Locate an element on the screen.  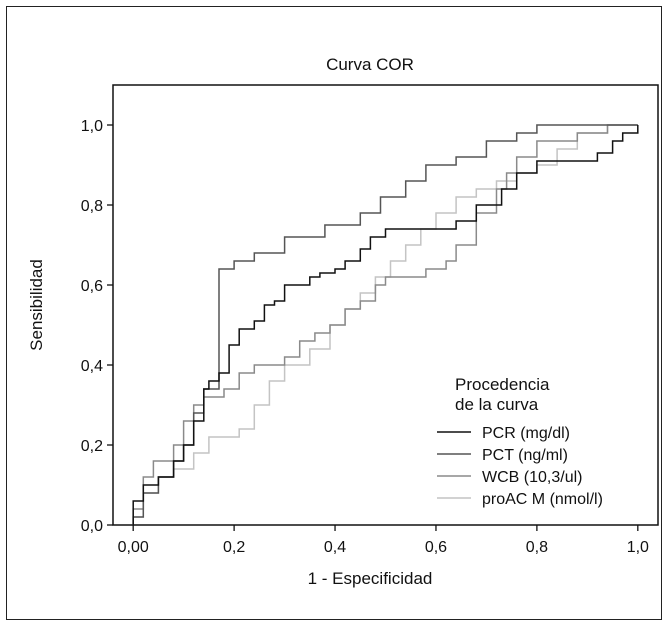
chart-title: Curva COR is located at coordinates (370, 64).